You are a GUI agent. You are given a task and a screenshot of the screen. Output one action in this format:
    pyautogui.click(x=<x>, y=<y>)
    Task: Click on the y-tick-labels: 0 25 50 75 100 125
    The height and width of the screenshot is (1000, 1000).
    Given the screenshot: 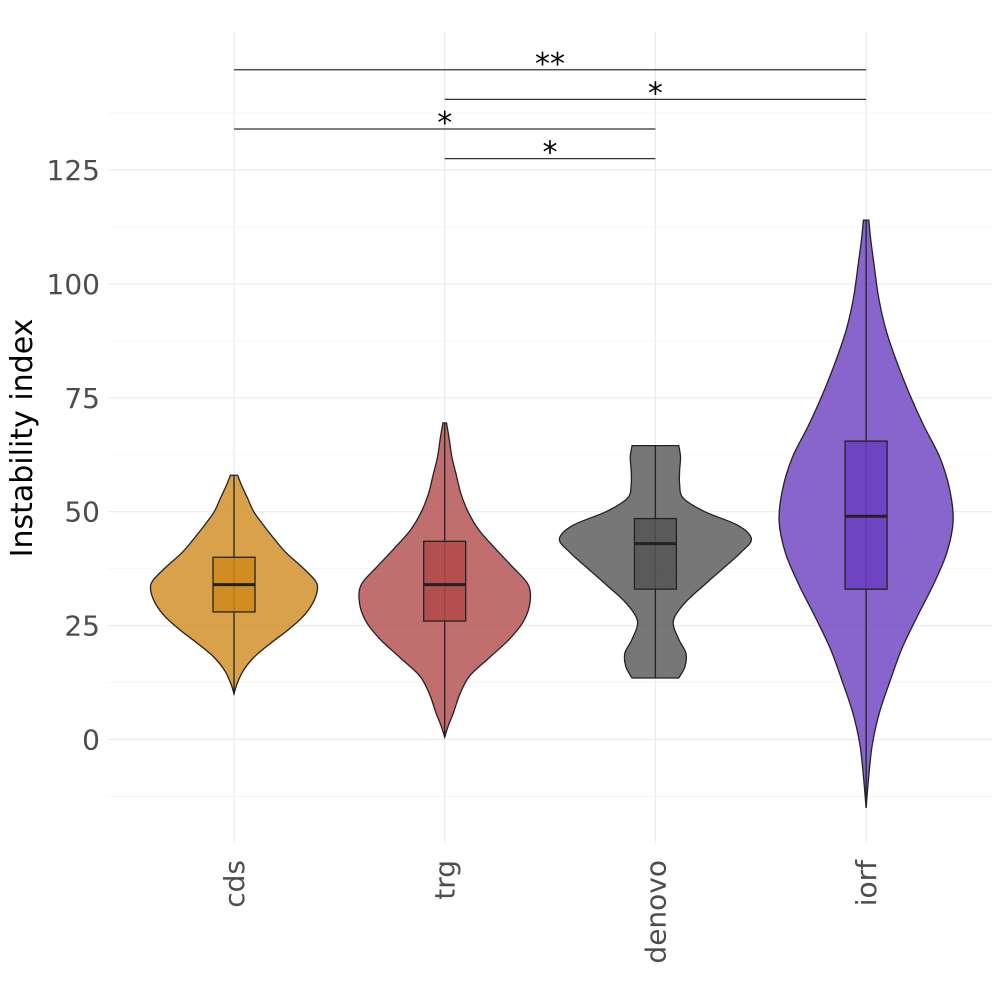 What is the action you would take?
    pyautogui.click(x=73, y=455)
    